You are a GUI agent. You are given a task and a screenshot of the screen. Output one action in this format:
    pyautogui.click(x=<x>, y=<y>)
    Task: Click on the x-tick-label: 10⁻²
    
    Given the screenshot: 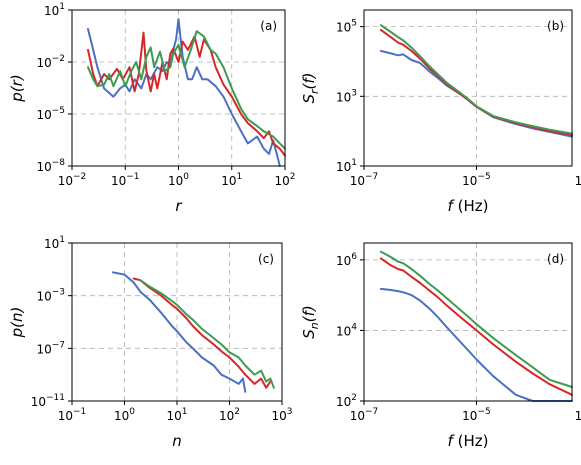 What is the action you would take?
    pyautogui.click(x=72, y=180)
    